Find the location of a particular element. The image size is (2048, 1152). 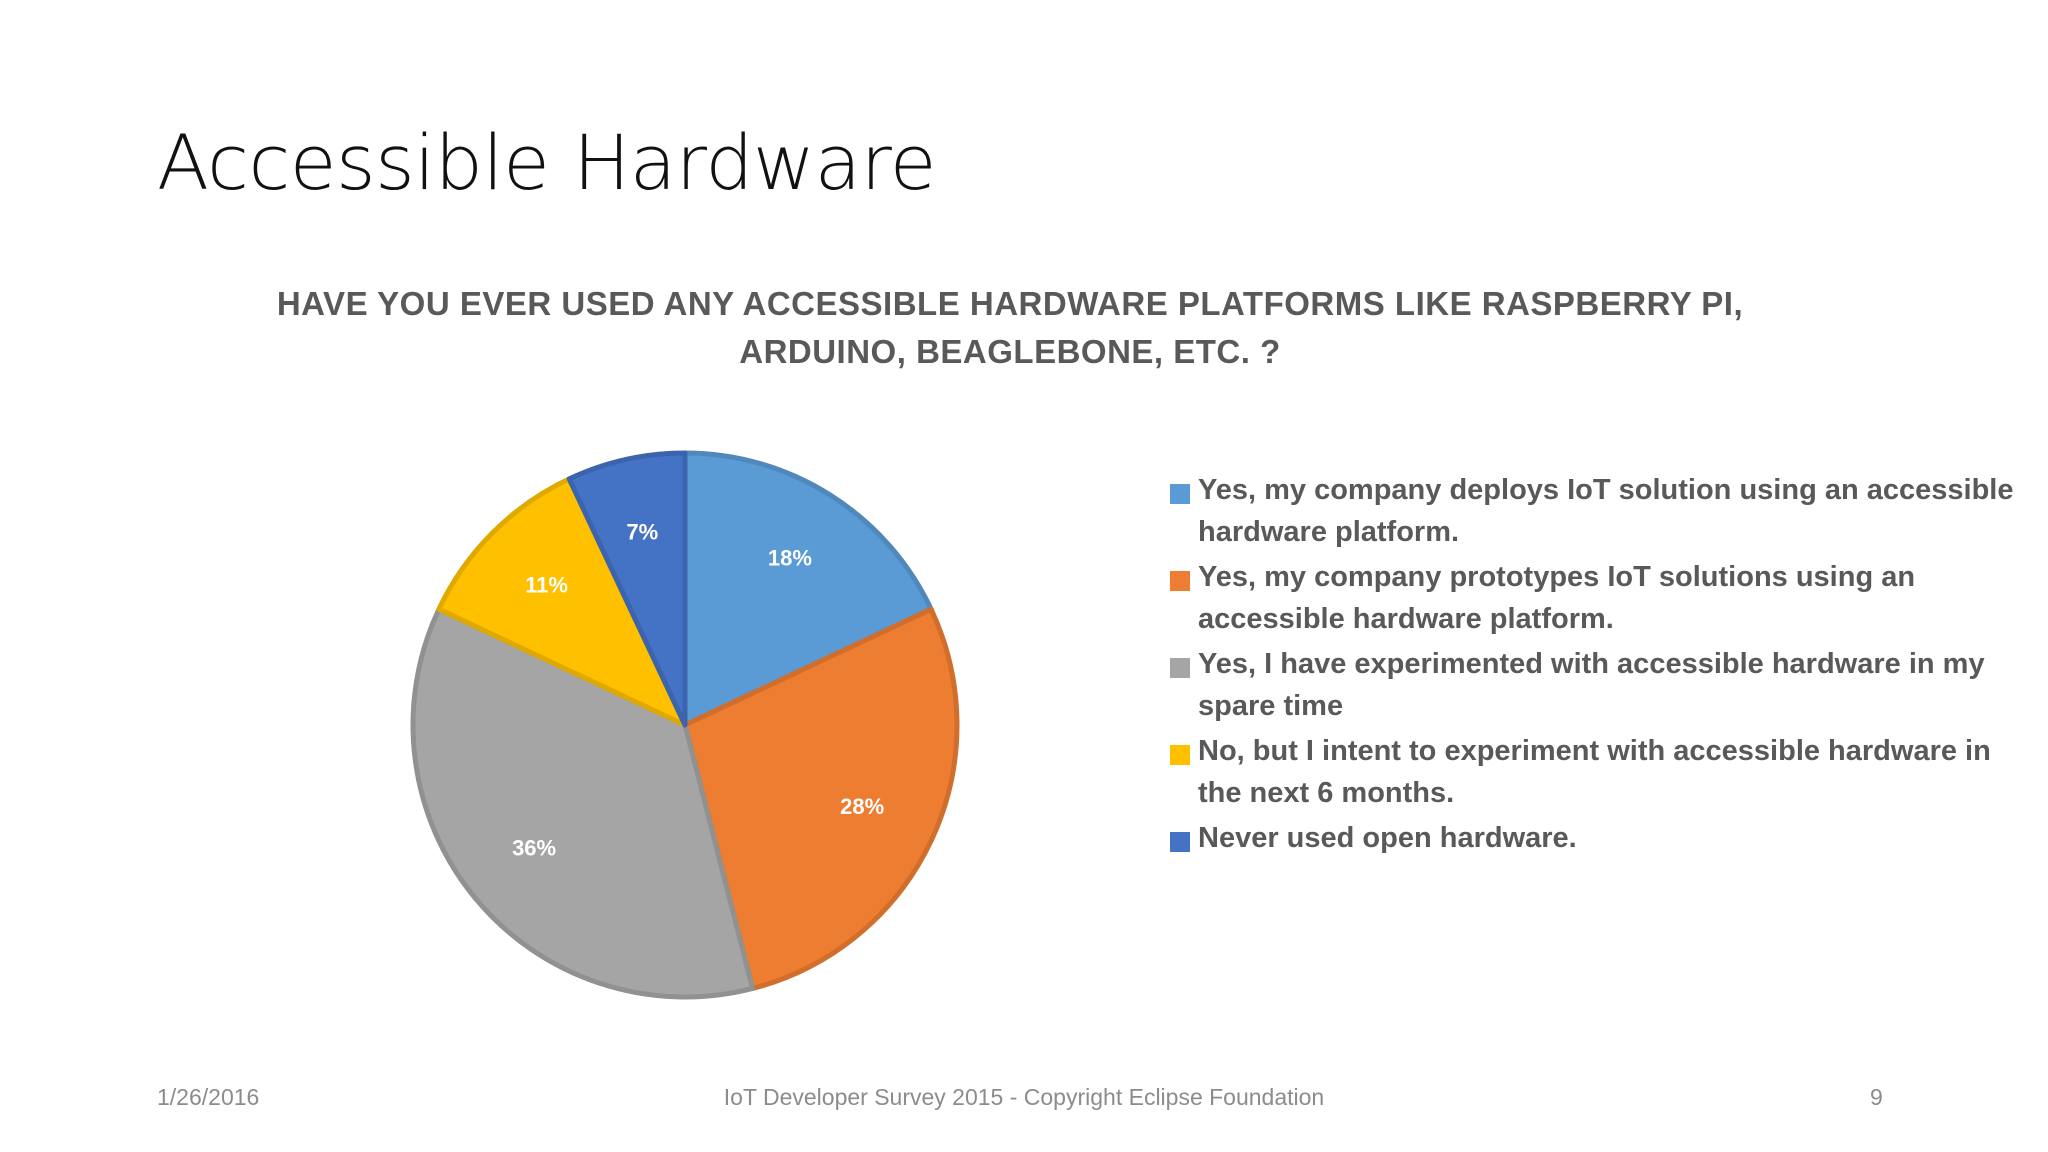

pie-slice-label: 28% is located at coordinates (862, 806).